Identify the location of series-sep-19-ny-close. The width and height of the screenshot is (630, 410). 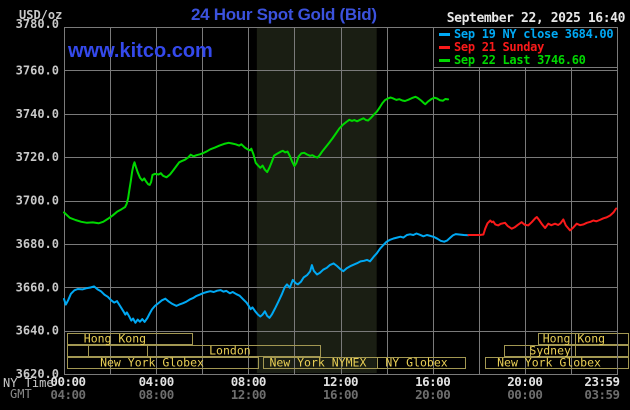
(266, 278).